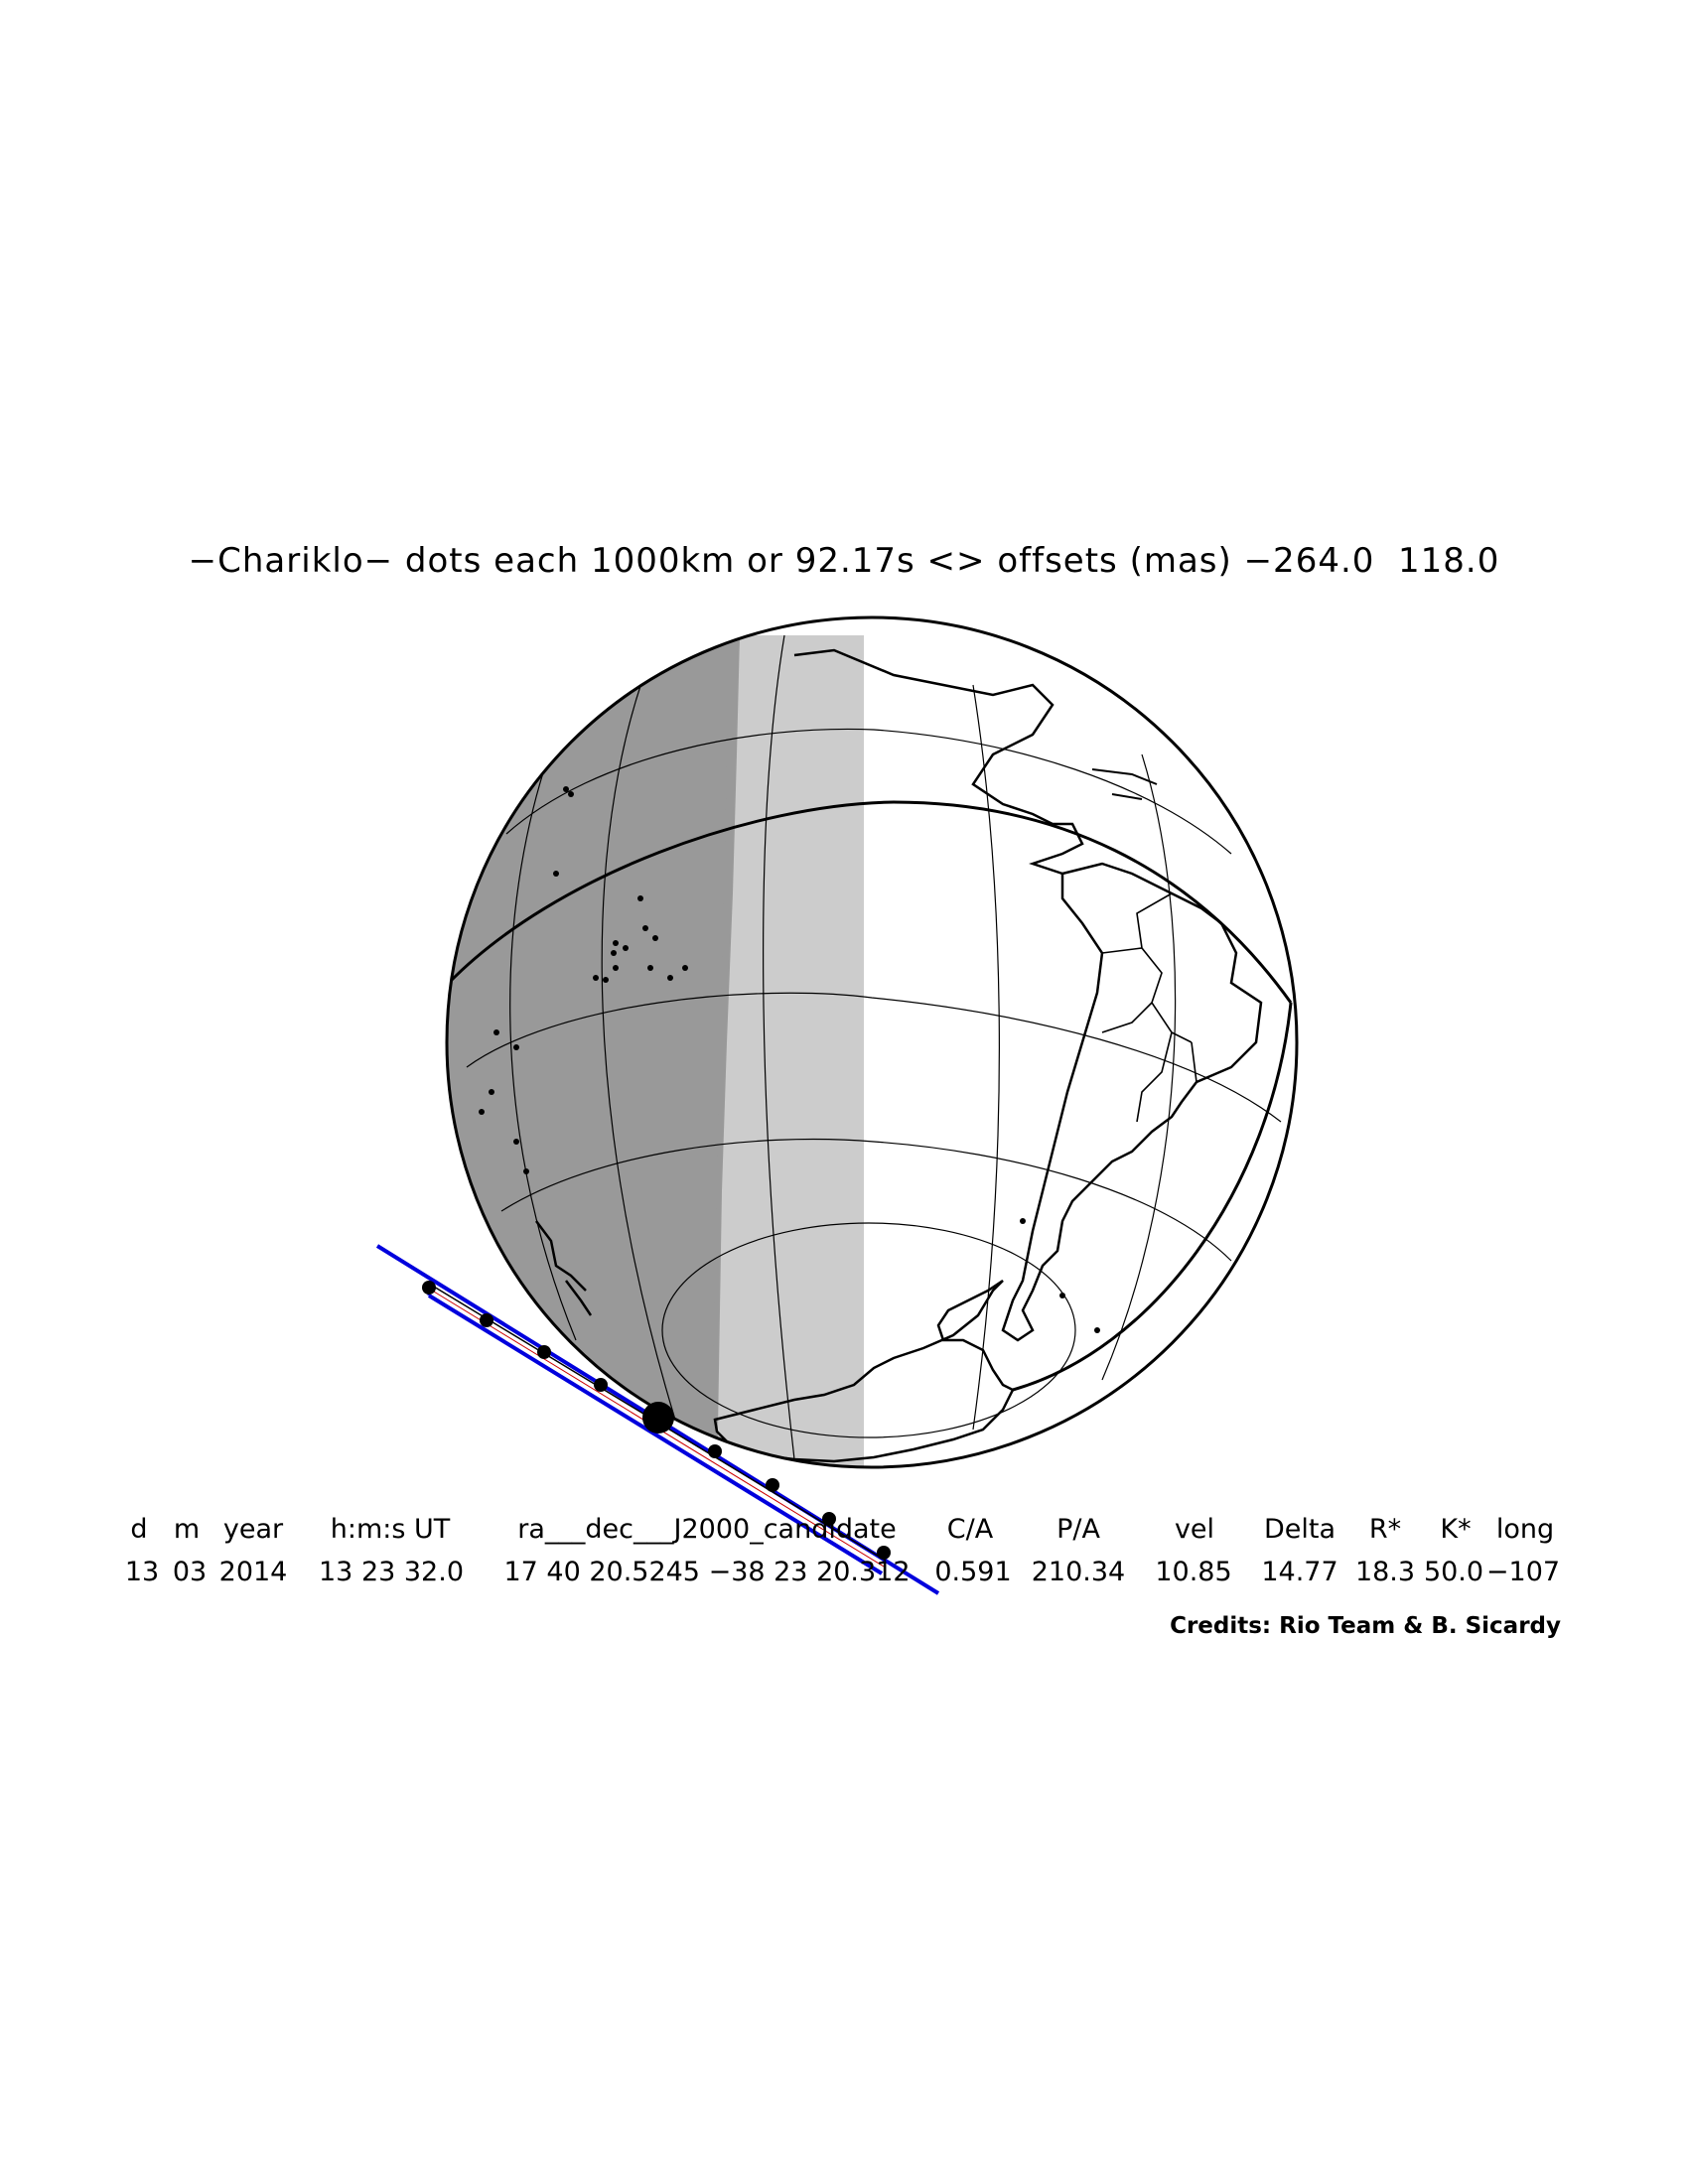 This screenshot has height=2184, width=1688. What do you see at coordinates (390, 1529) in the screenshot?
I see `header-time: h:m:s UT` at bounding box center [390, 1529].